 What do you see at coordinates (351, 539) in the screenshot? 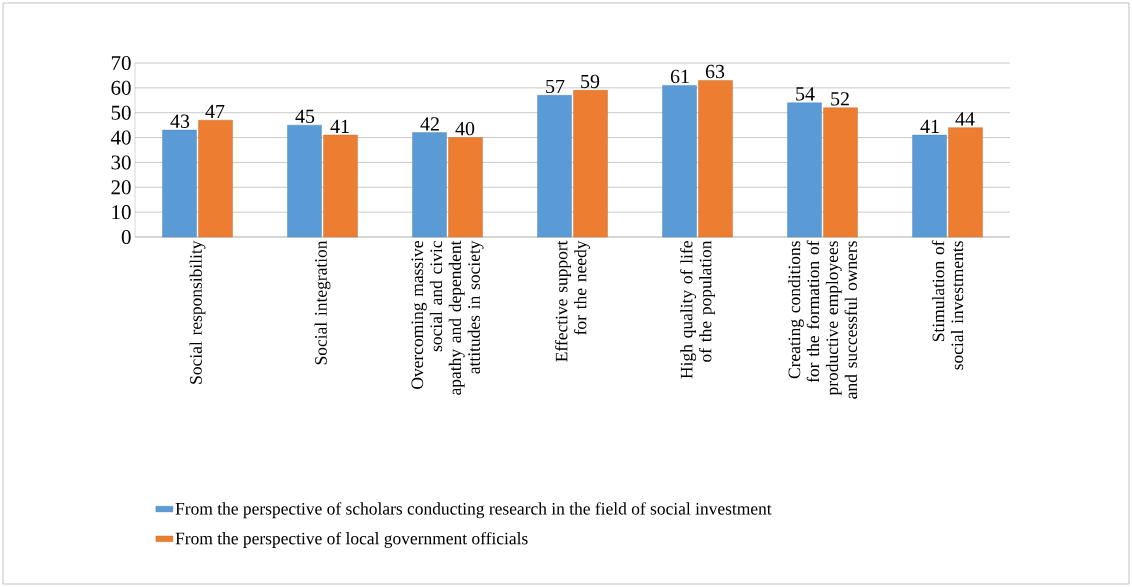
I see `legend-label: From the perspective of local government officials` at bounding box center [351, 539].